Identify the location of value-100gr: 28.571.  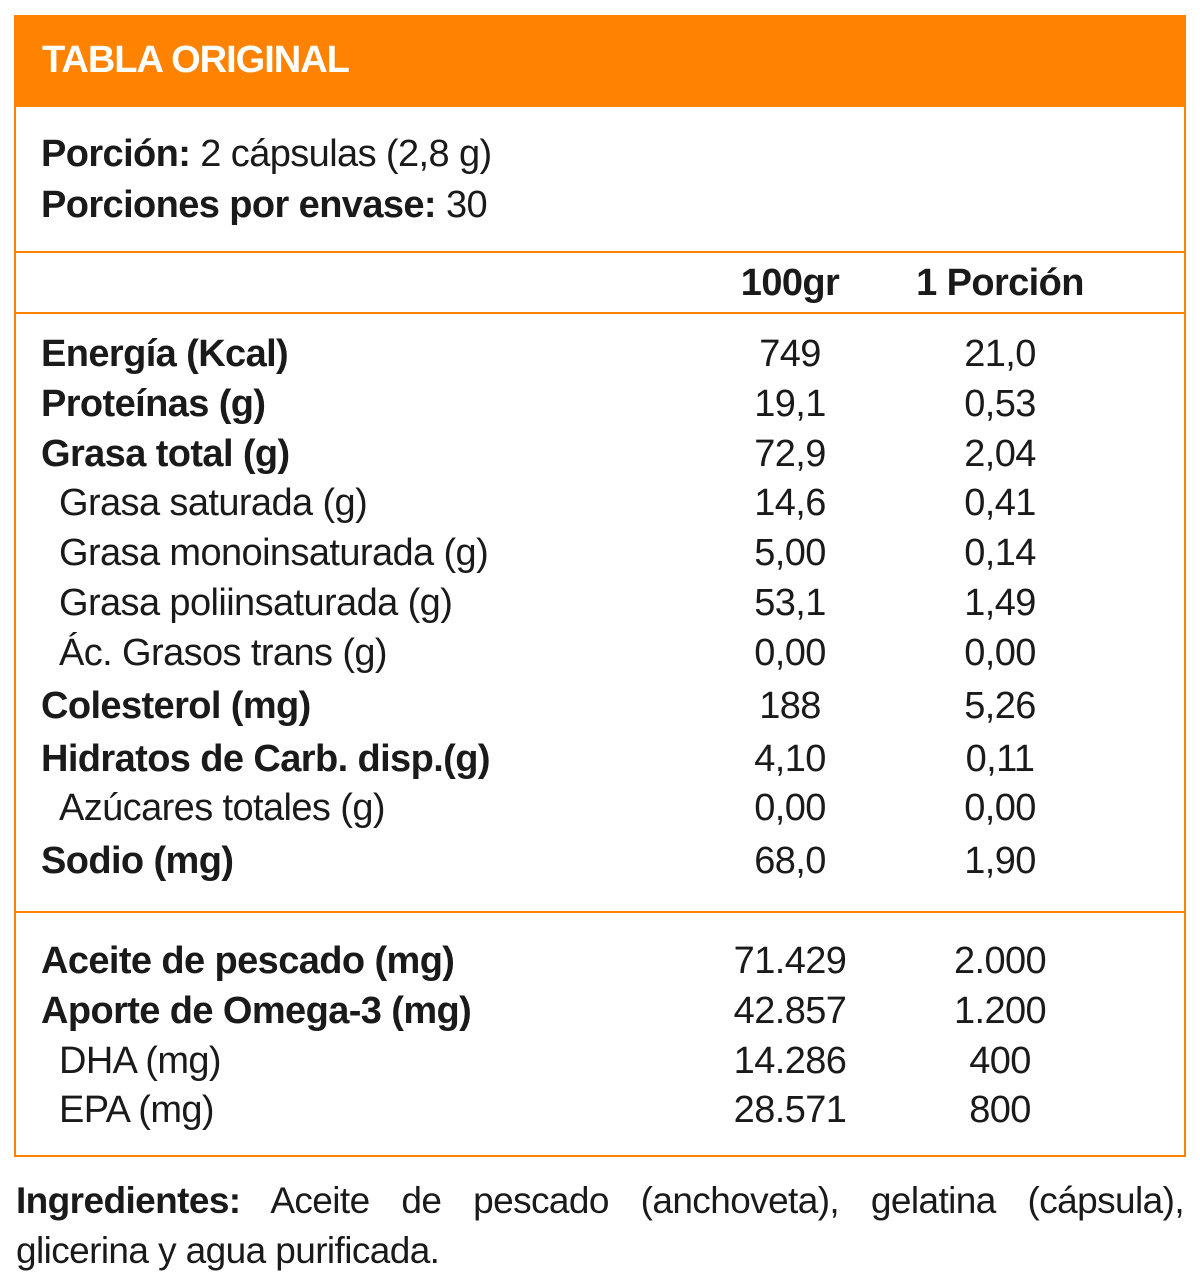
(790, 1110).